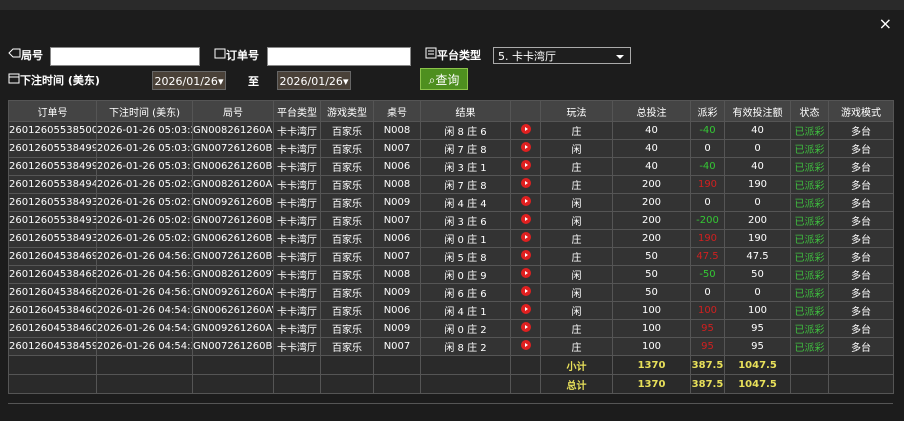 The image size is (904, 421). I want to click on cell: -200, so click(707, 220).